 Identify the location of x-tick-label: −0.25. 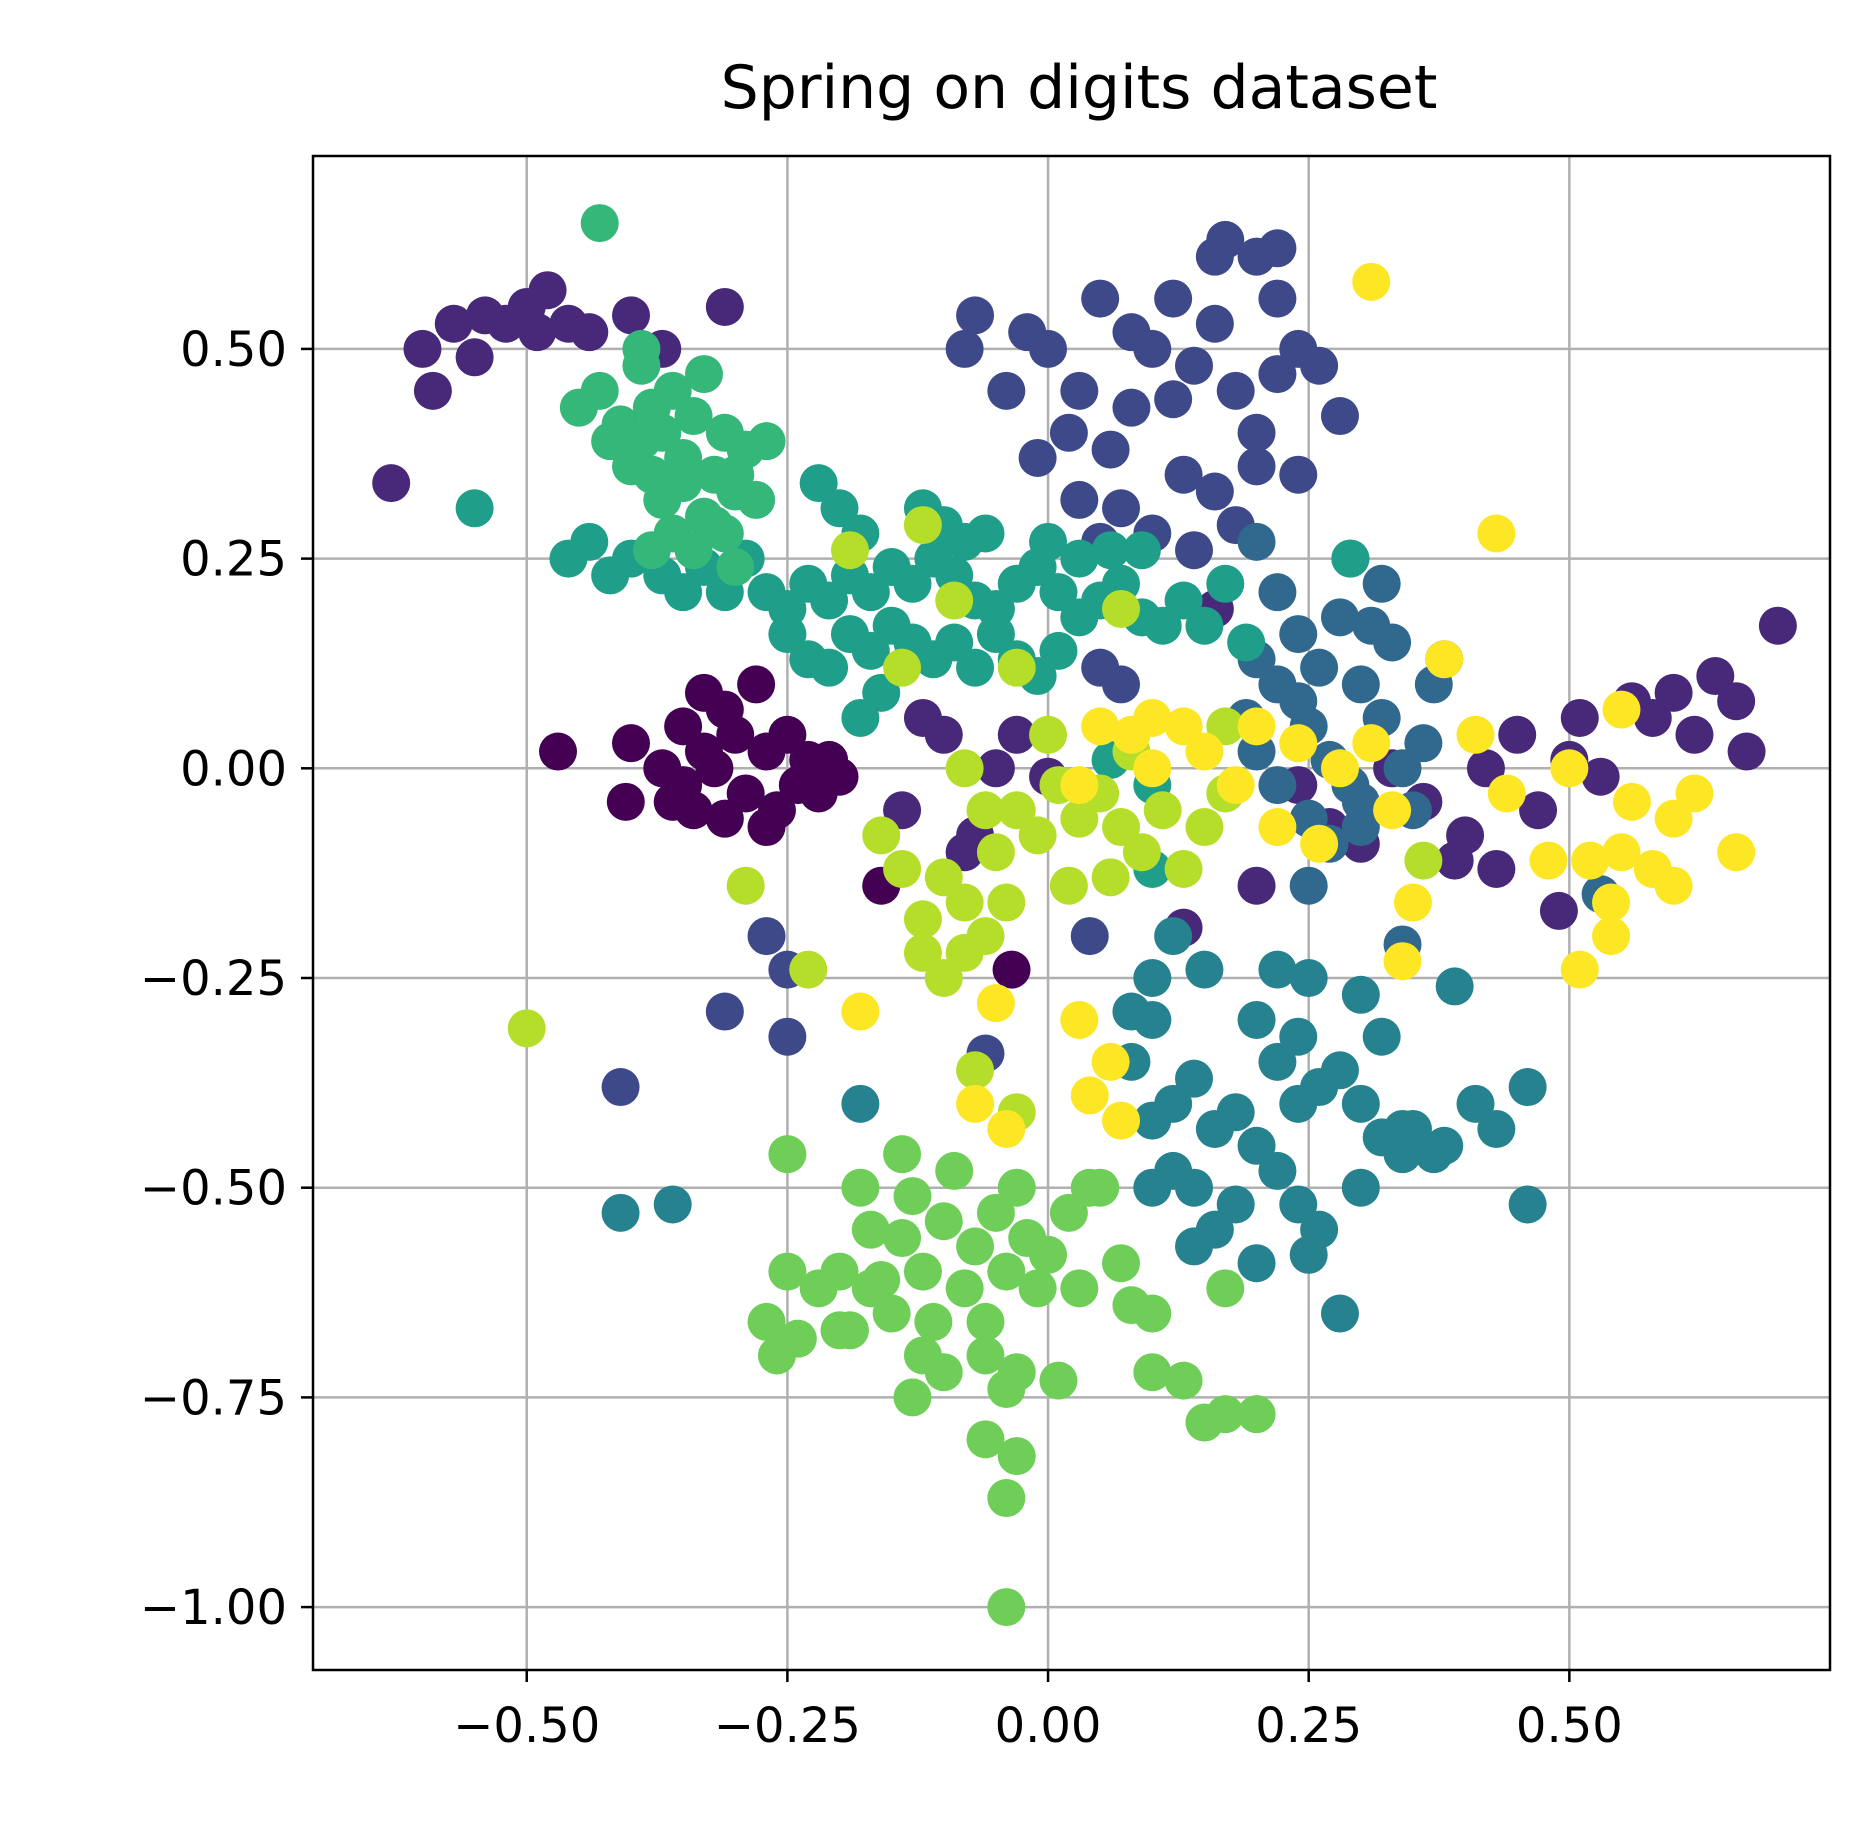
(787, 1726).